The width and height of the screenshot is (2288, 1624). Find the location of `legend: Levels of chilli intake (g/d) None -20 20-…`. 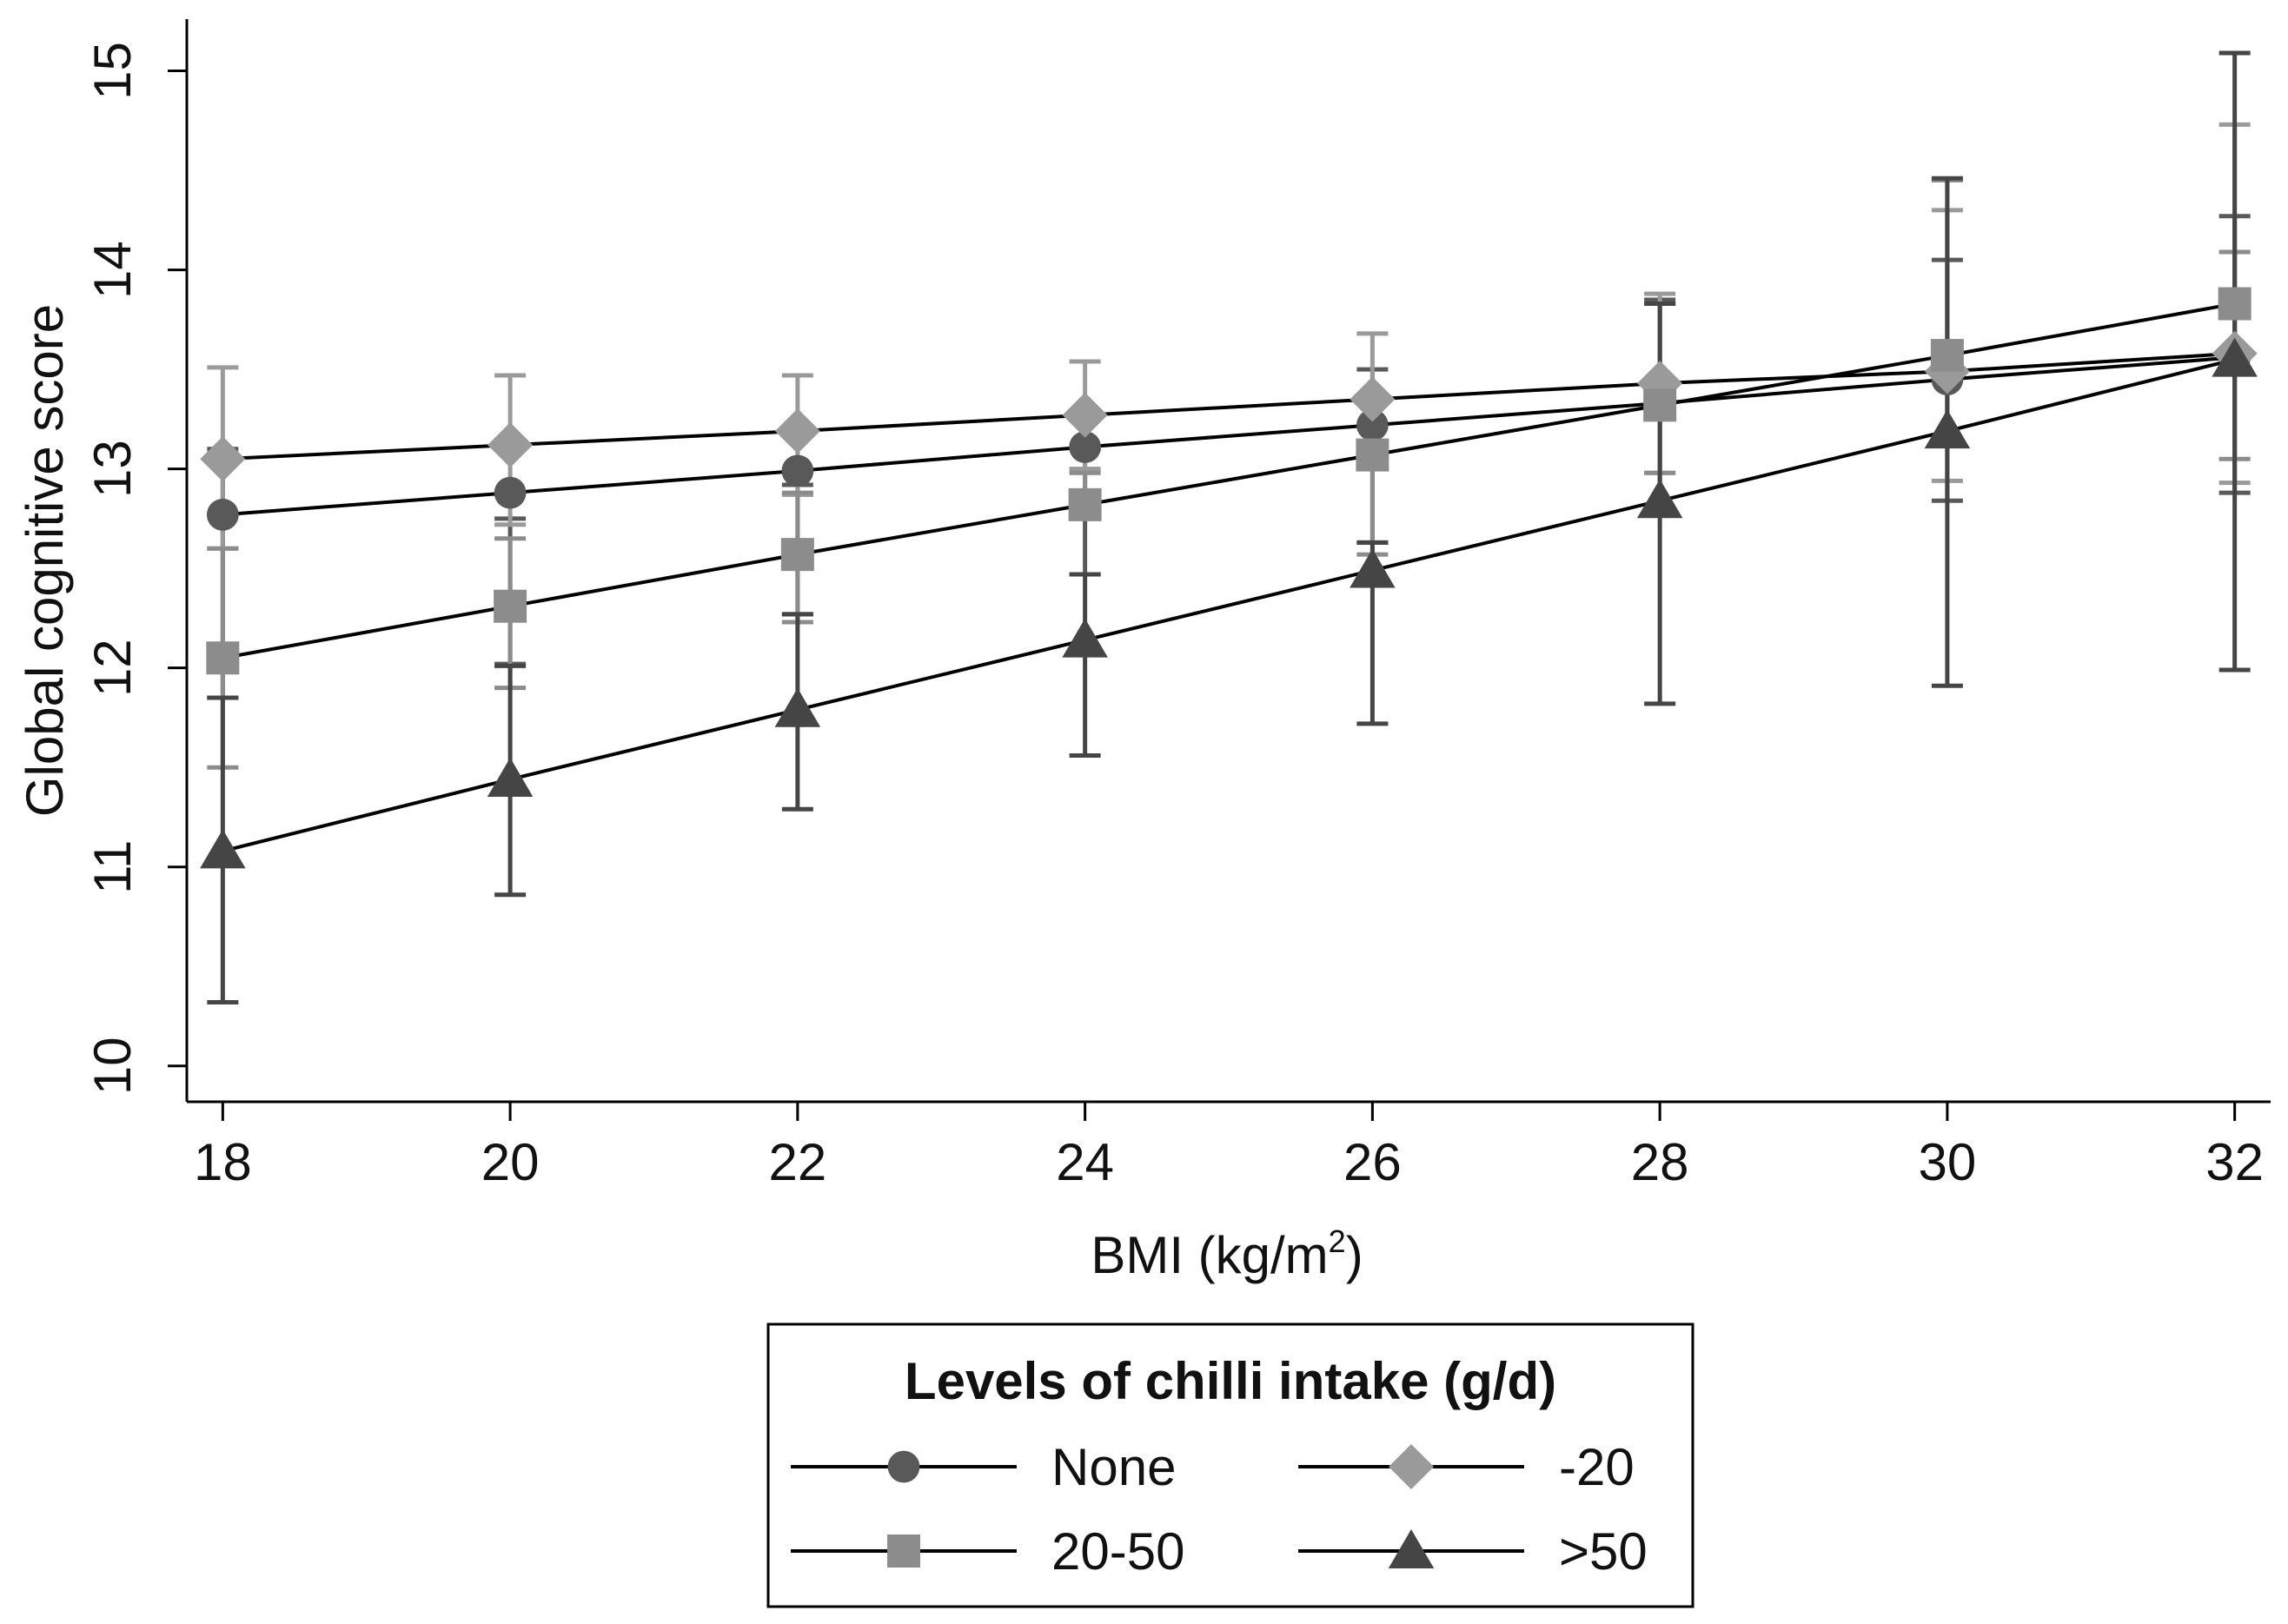

legend: Levels of chilli intake (g/d) None -20 20-… is located at coordinates (1230, 1465).